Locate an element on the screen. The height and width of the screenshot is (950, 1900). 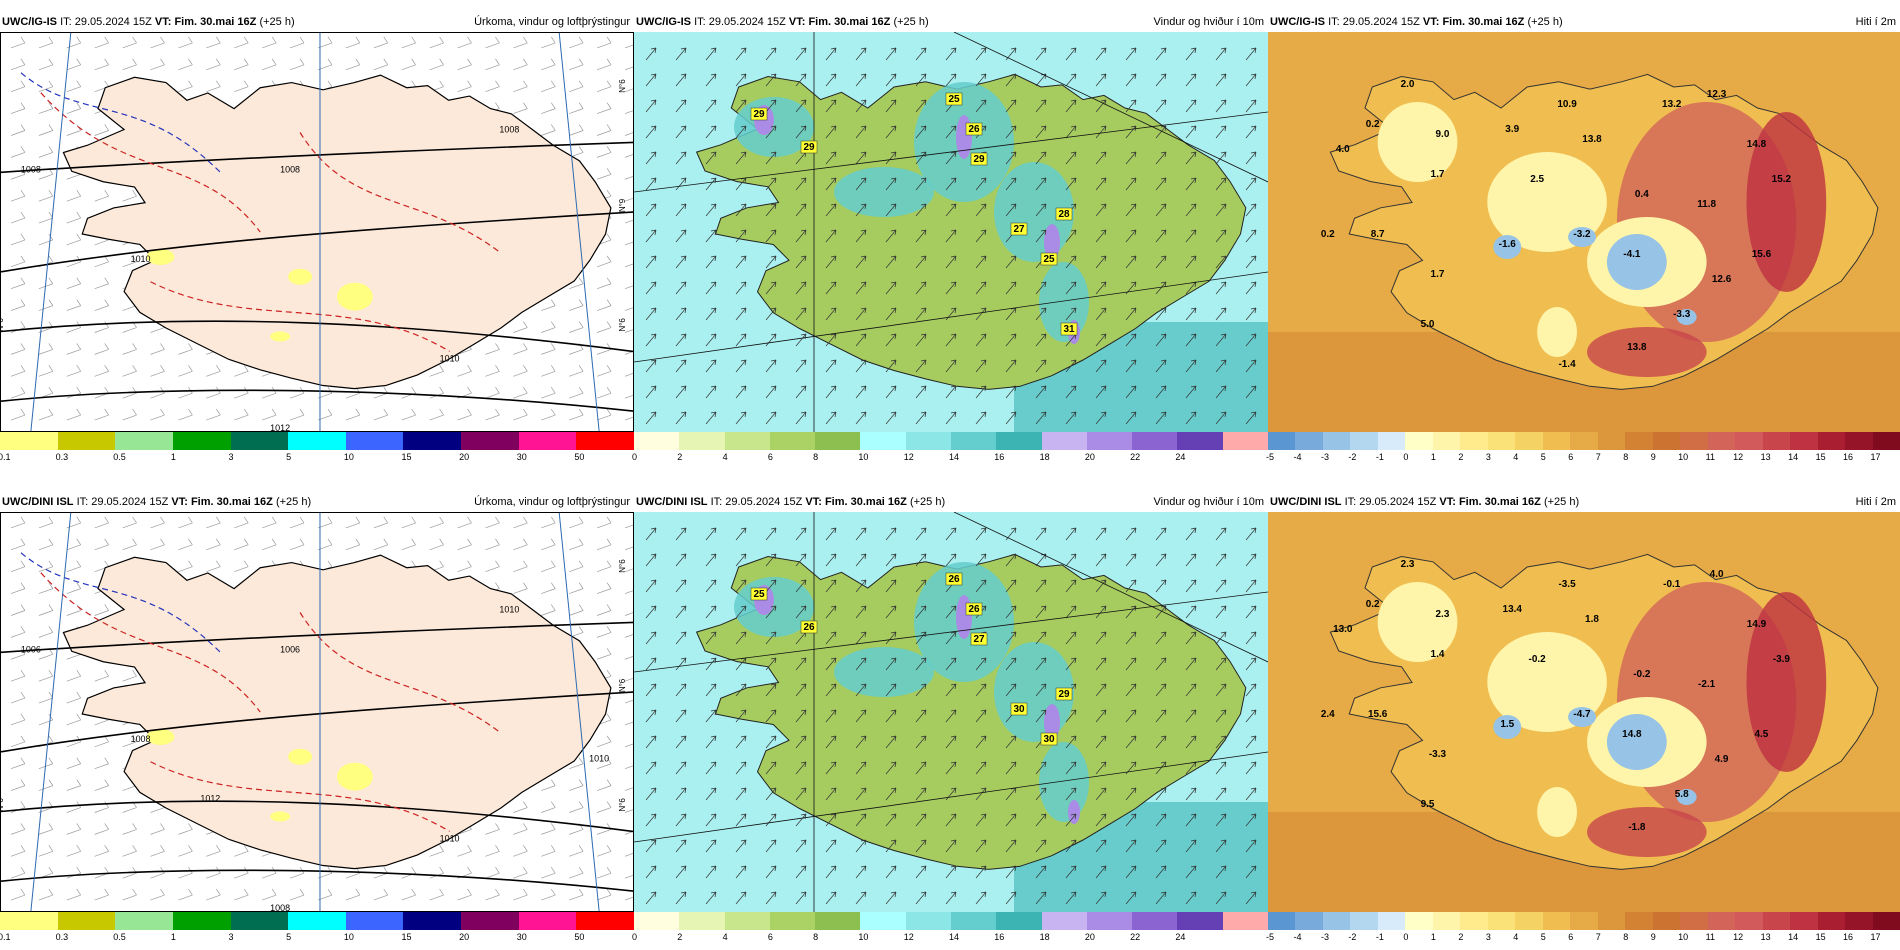
temperature-label: -3.2 is located at coordinates (1582, 234).